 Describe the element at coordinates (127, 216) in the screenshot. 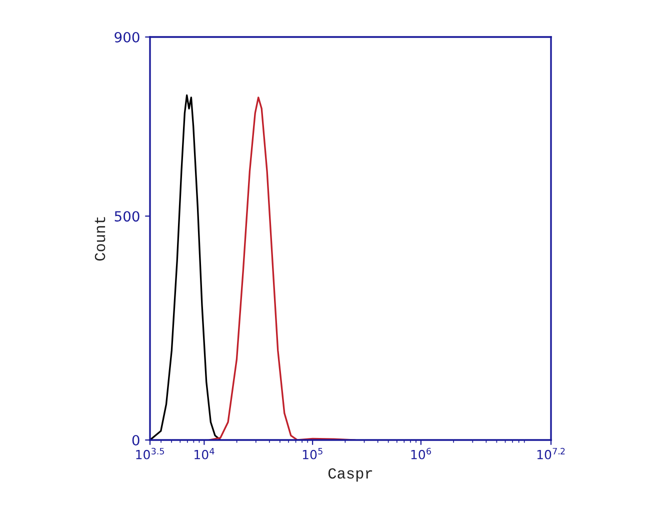

I see `y-tick-label: 500` at that location.